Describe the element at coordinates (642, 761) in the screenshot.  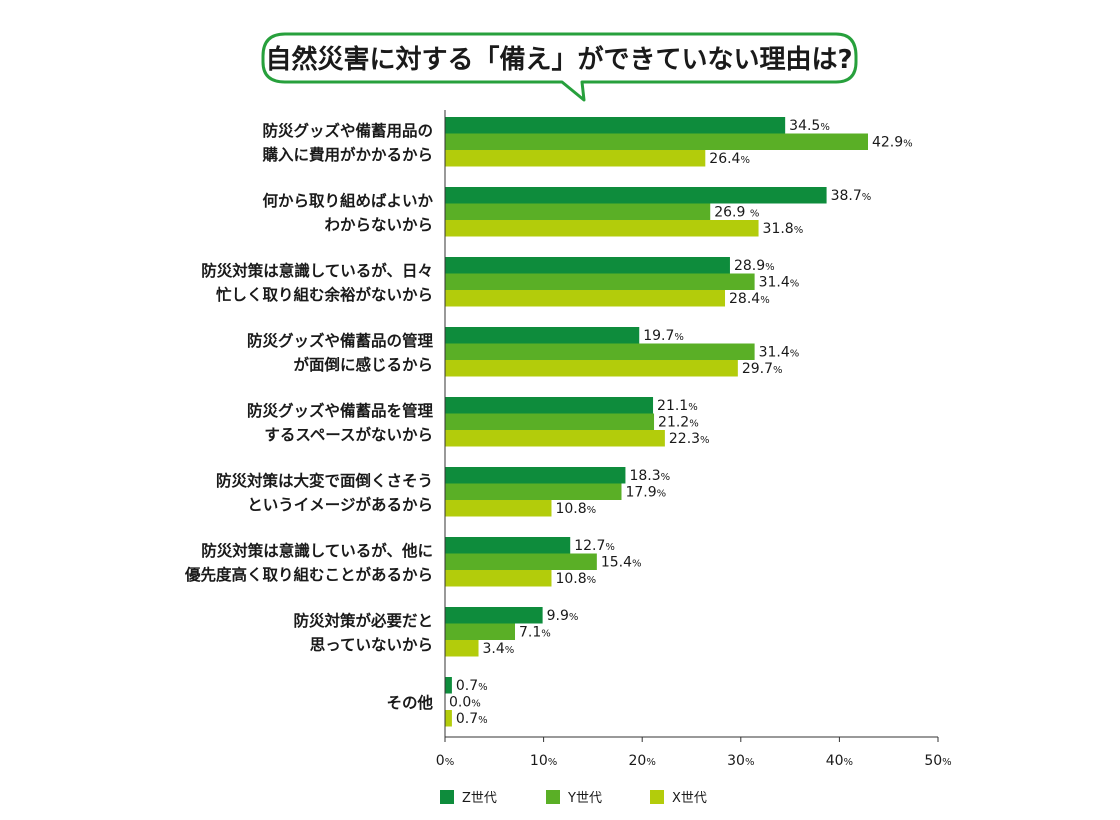
I see `x-tick-label: 20%` at that location.